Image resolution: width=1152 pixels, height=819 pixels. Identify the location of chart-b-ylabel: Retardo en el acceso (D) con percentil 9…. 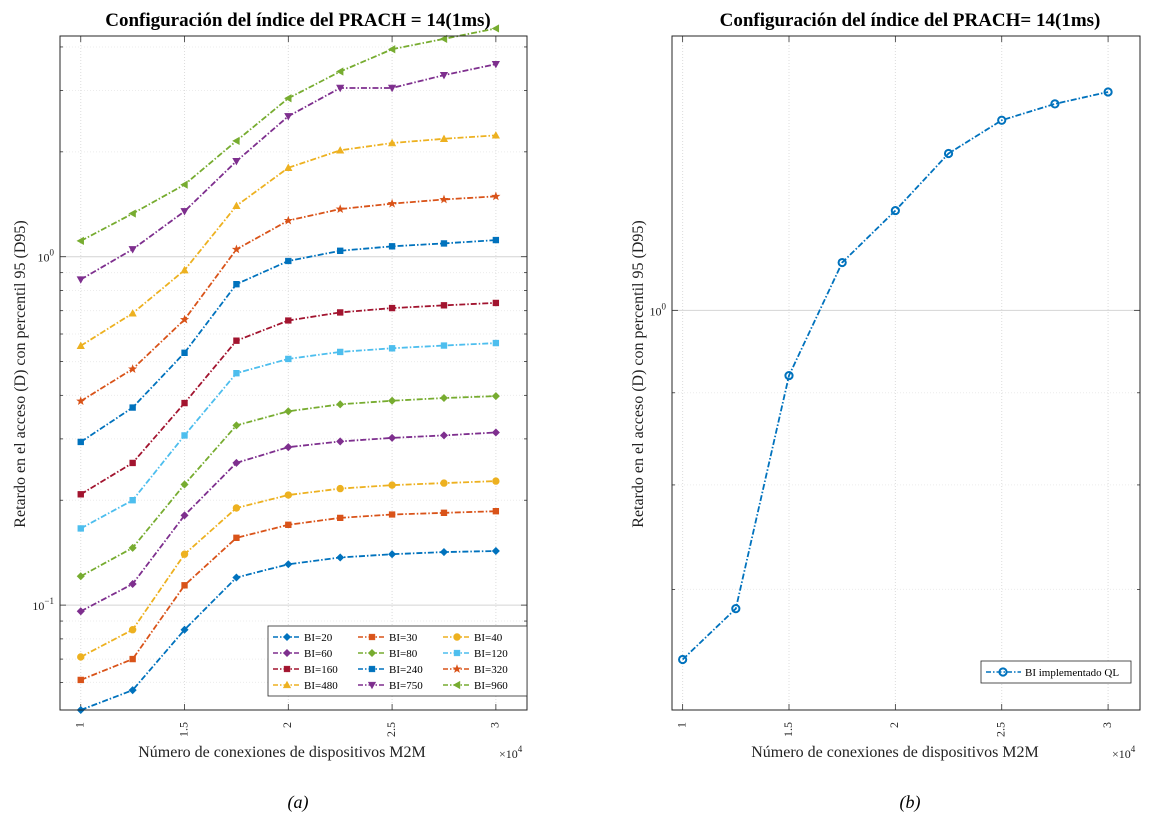
(638, 373).